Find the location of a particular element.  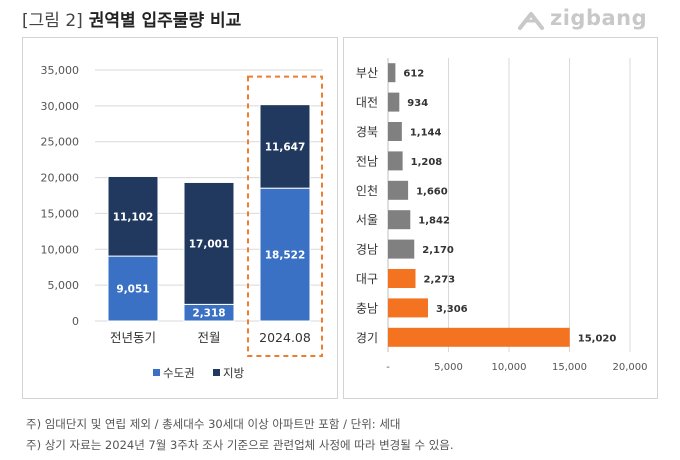

bar-value-label: 11,647 is located at coordinates (285, 147).